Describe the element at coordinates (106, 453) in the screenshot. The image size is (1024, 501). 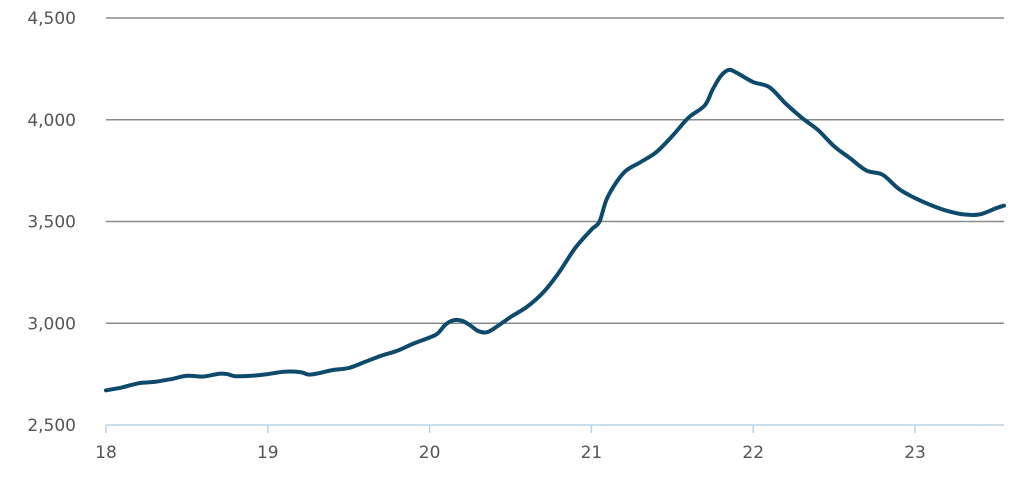
I see `x-tick-label: 18` at that location.